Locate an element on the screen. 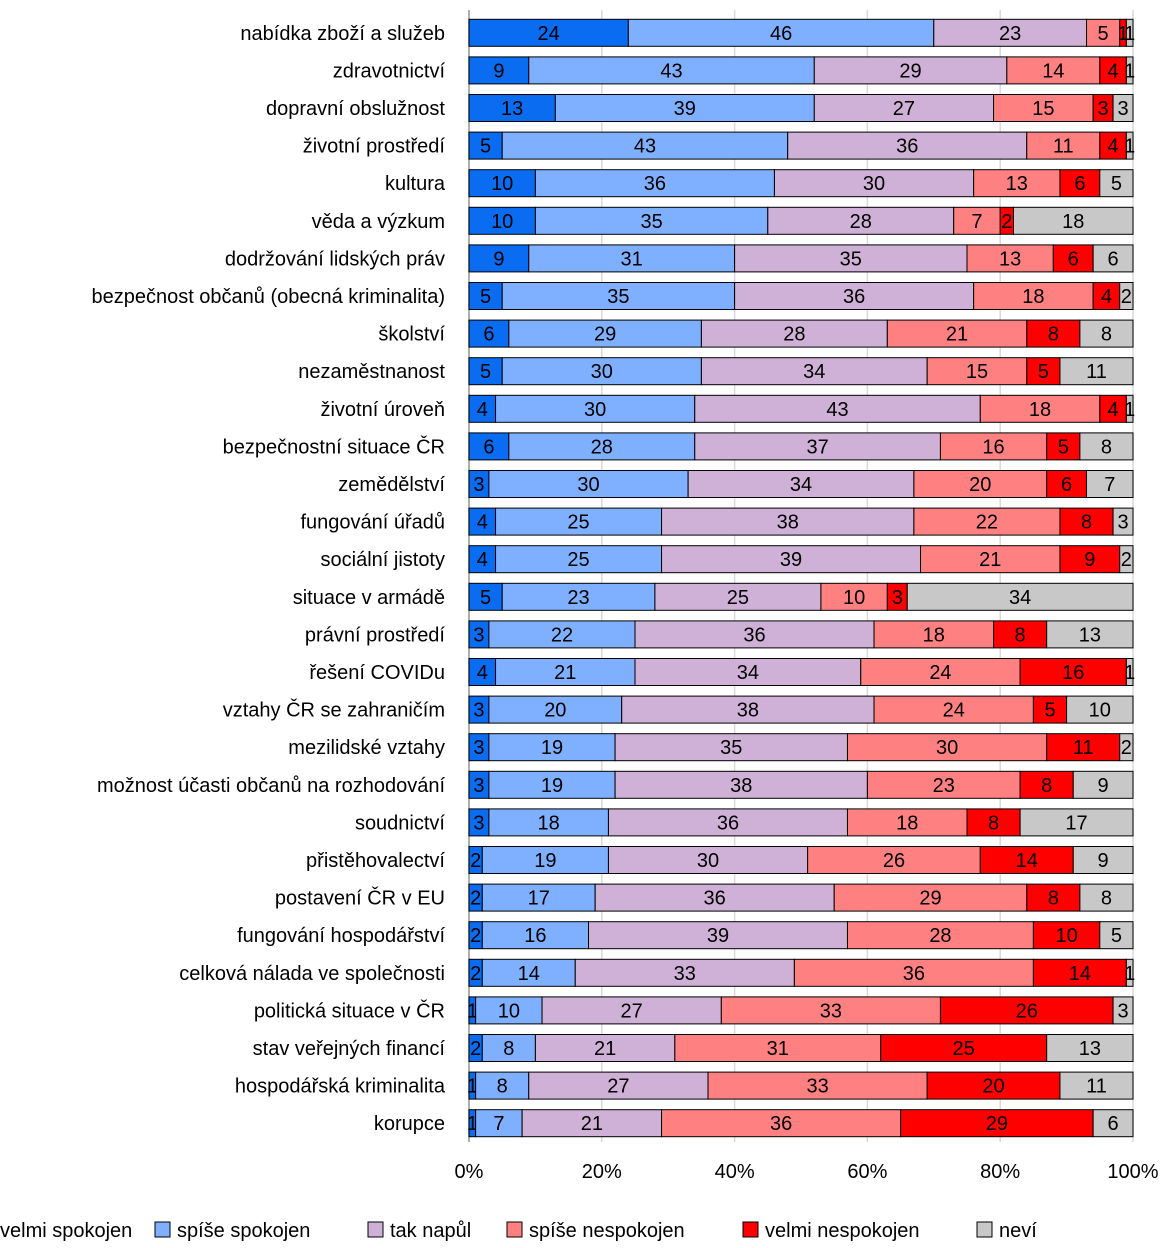 Image resolution: width=1165 pixels, height=1248 pixels. category-label: bezpečnostní situace ČR is located at coordinates (334, 446).